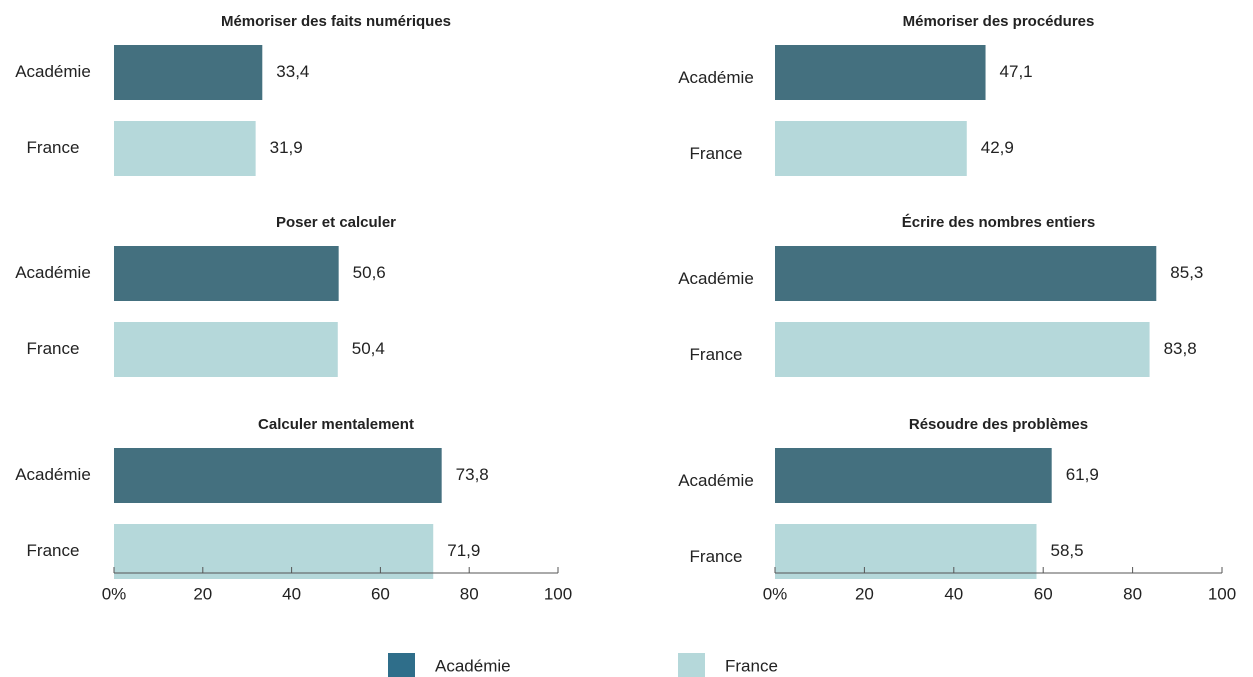  Describe the element at coordinates (369, 272) in the screenshot. I see `value-label: 50,6` at that location.